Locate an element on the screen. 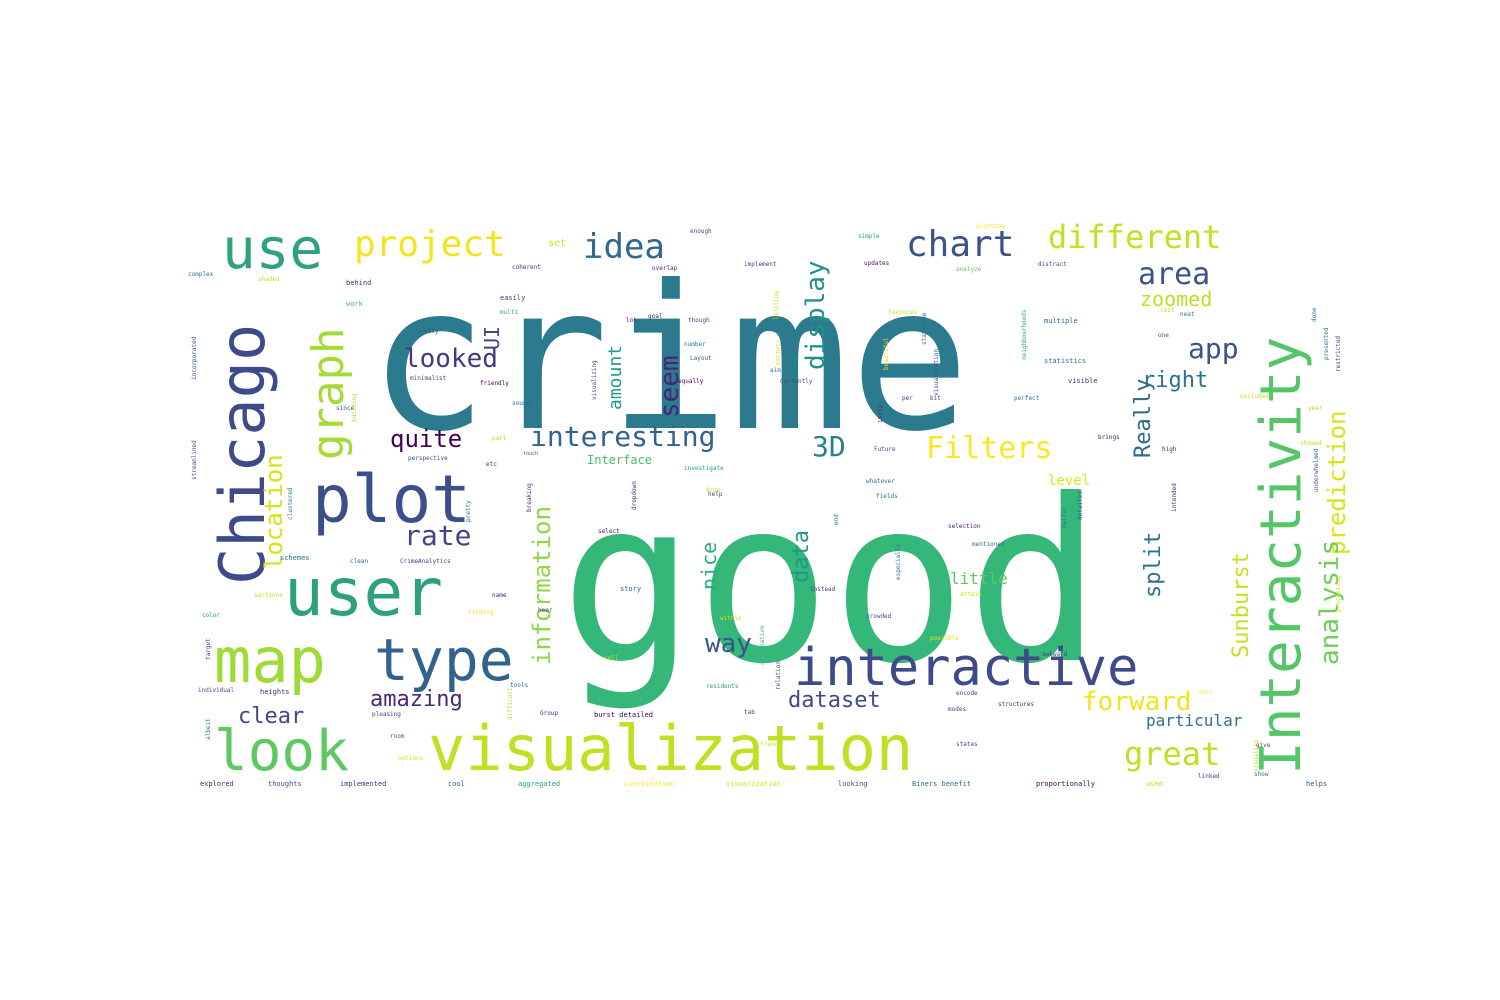  cloud-word: great is located at coordinates (1172, 754).